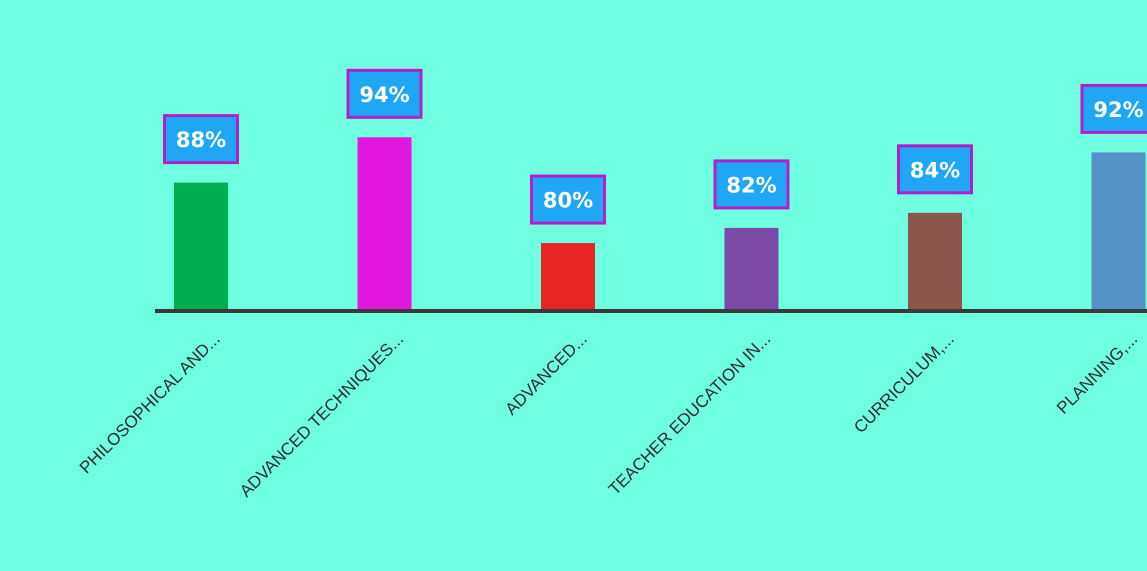 This screenshot has width=1147, height=571. I want to click on data-label: 82%, so click(751, 185).